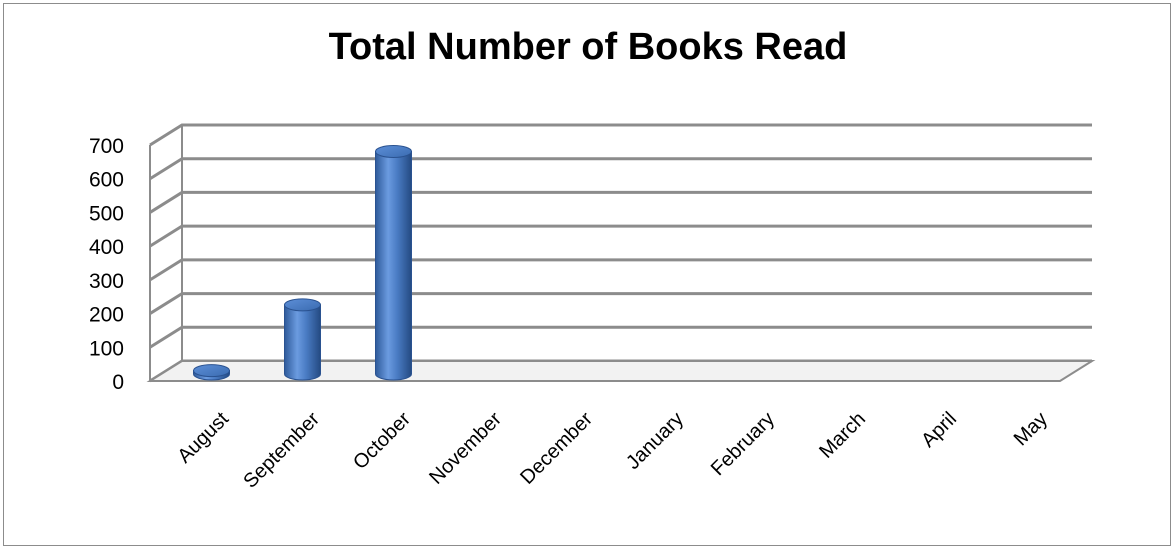 This screenshot has height=550, width=1176. I want to click on y-tick-label: 100, so click(106, 348).